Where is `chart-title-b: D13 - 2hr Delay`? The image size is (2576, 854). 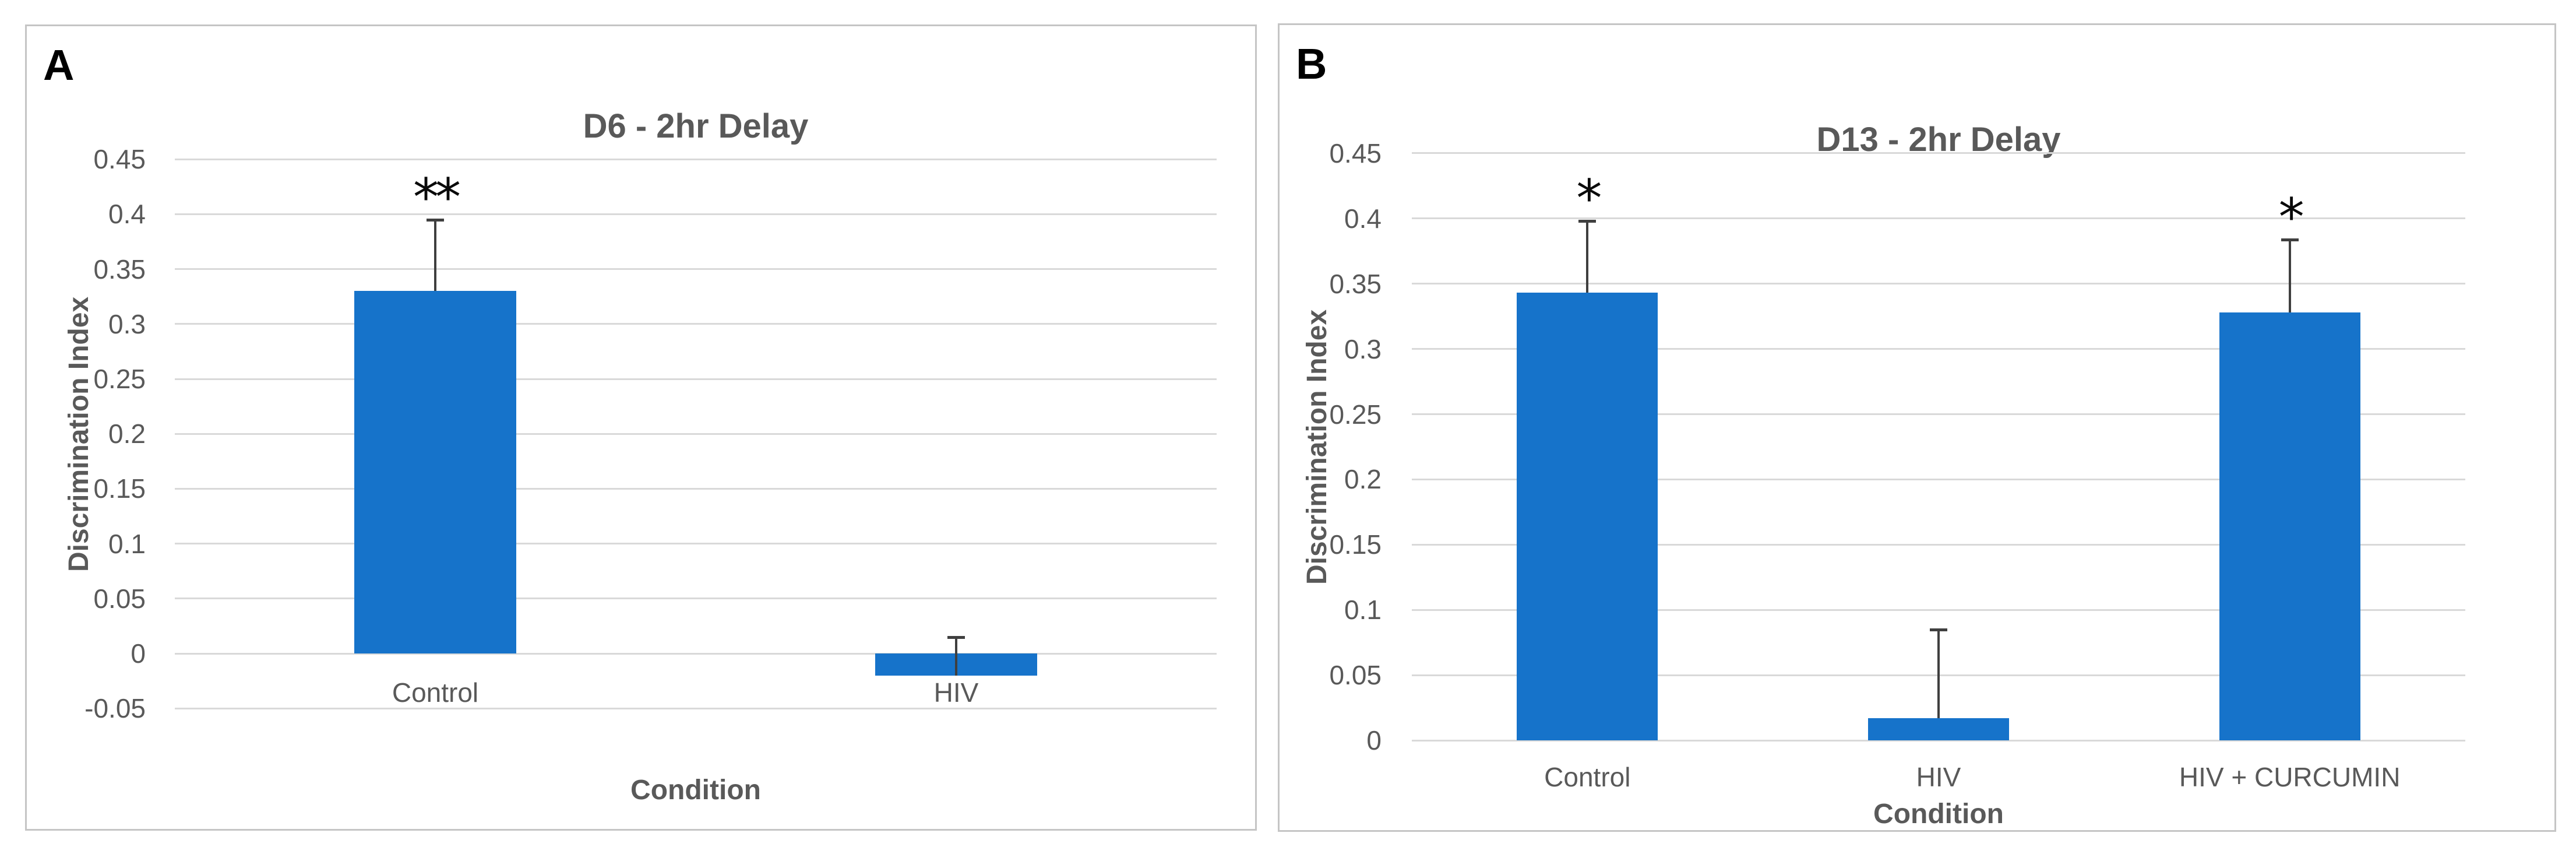 chart-title-b: D13 - 2hr Delay is located at coordinates (1938, 140).